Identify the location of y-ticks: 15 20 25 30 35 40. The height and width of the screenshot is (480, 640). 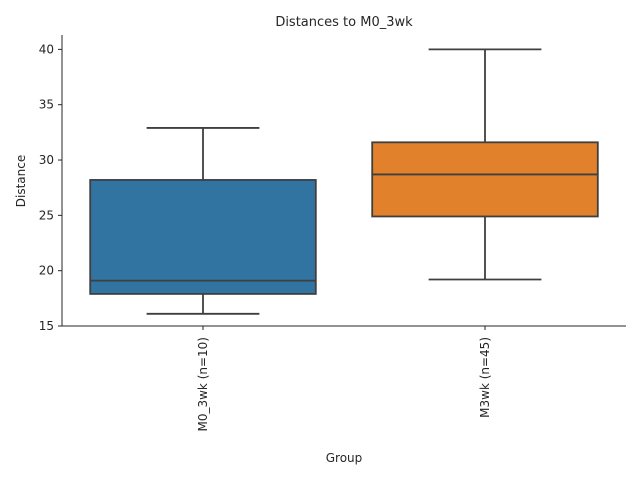
(50, 187).